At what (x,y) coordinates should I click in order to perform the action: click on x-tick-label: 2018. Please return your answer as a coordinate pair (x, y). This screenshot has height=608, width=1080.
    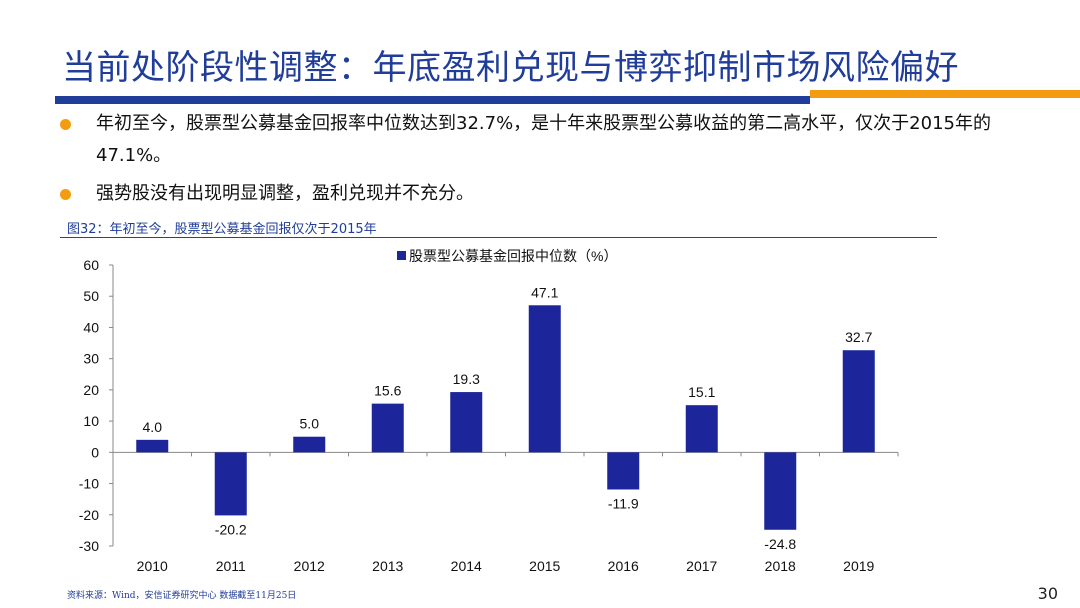
    Looking at the image, I should click on (780, 566).